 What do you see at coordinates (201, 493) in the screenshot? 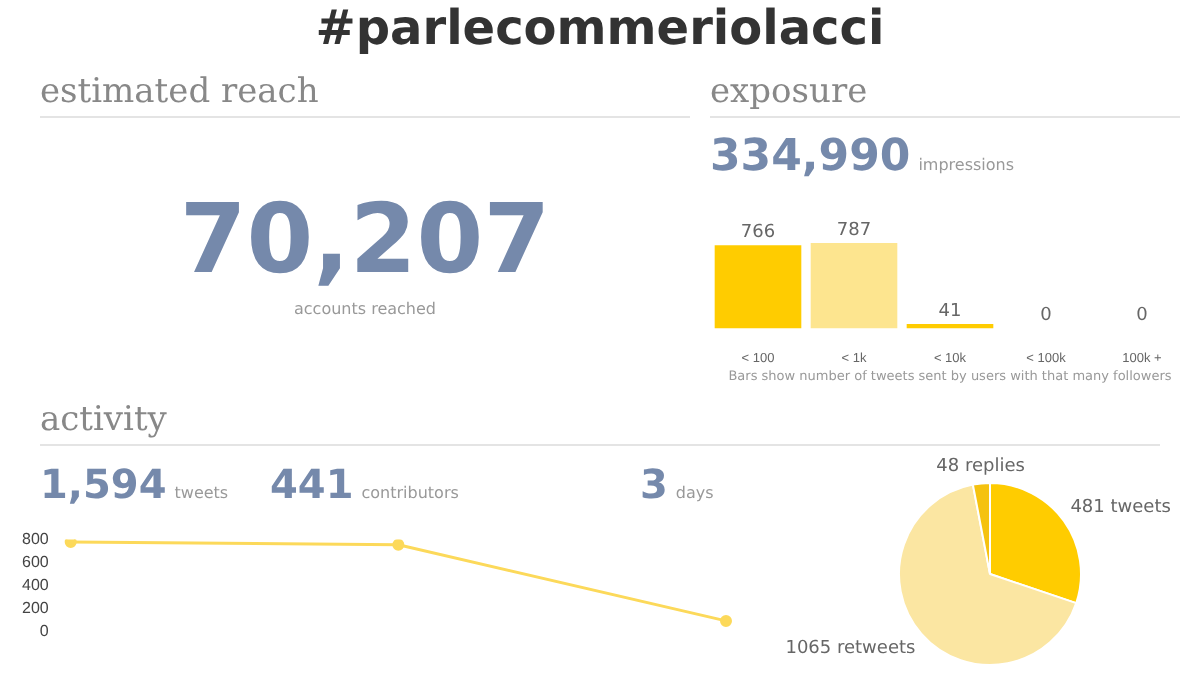
I see `text: tweets` at bounding box center [201, 493].